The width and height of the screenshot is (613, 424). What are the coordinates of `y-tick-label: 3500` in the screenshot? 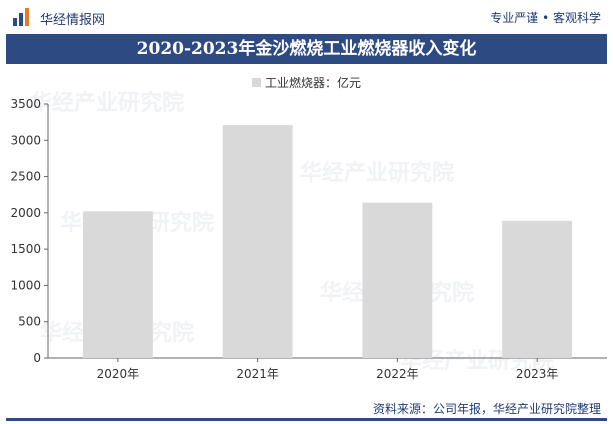 It's located at (25, 104).